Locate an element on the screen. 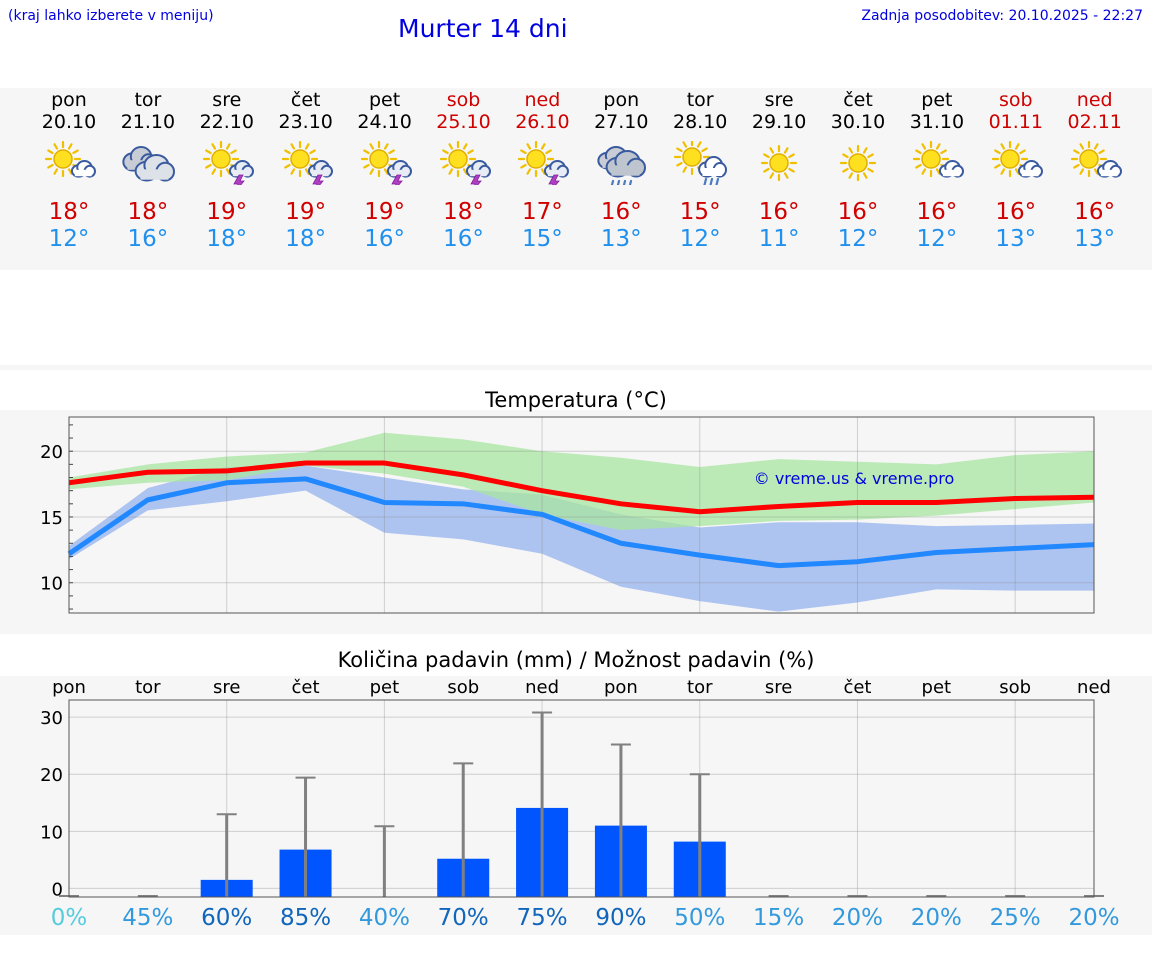  max-temperature-line is located at coordinates (581, 487).